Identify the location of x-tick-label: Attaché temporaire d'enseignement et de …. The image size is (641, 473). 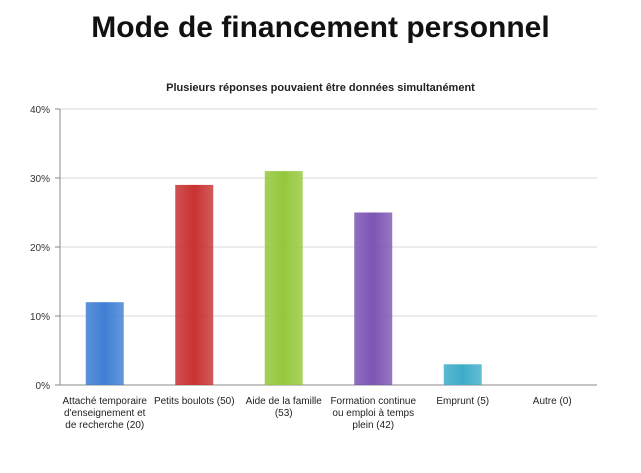
(105, 413).